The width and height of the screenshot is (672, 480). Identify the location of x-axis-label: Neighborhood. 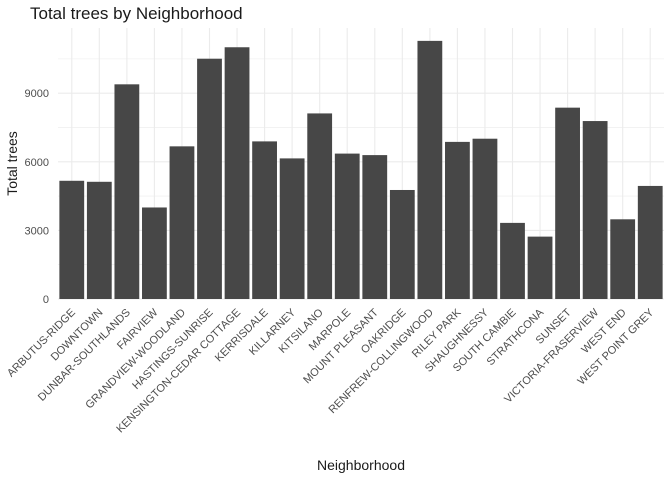
(361, 465).